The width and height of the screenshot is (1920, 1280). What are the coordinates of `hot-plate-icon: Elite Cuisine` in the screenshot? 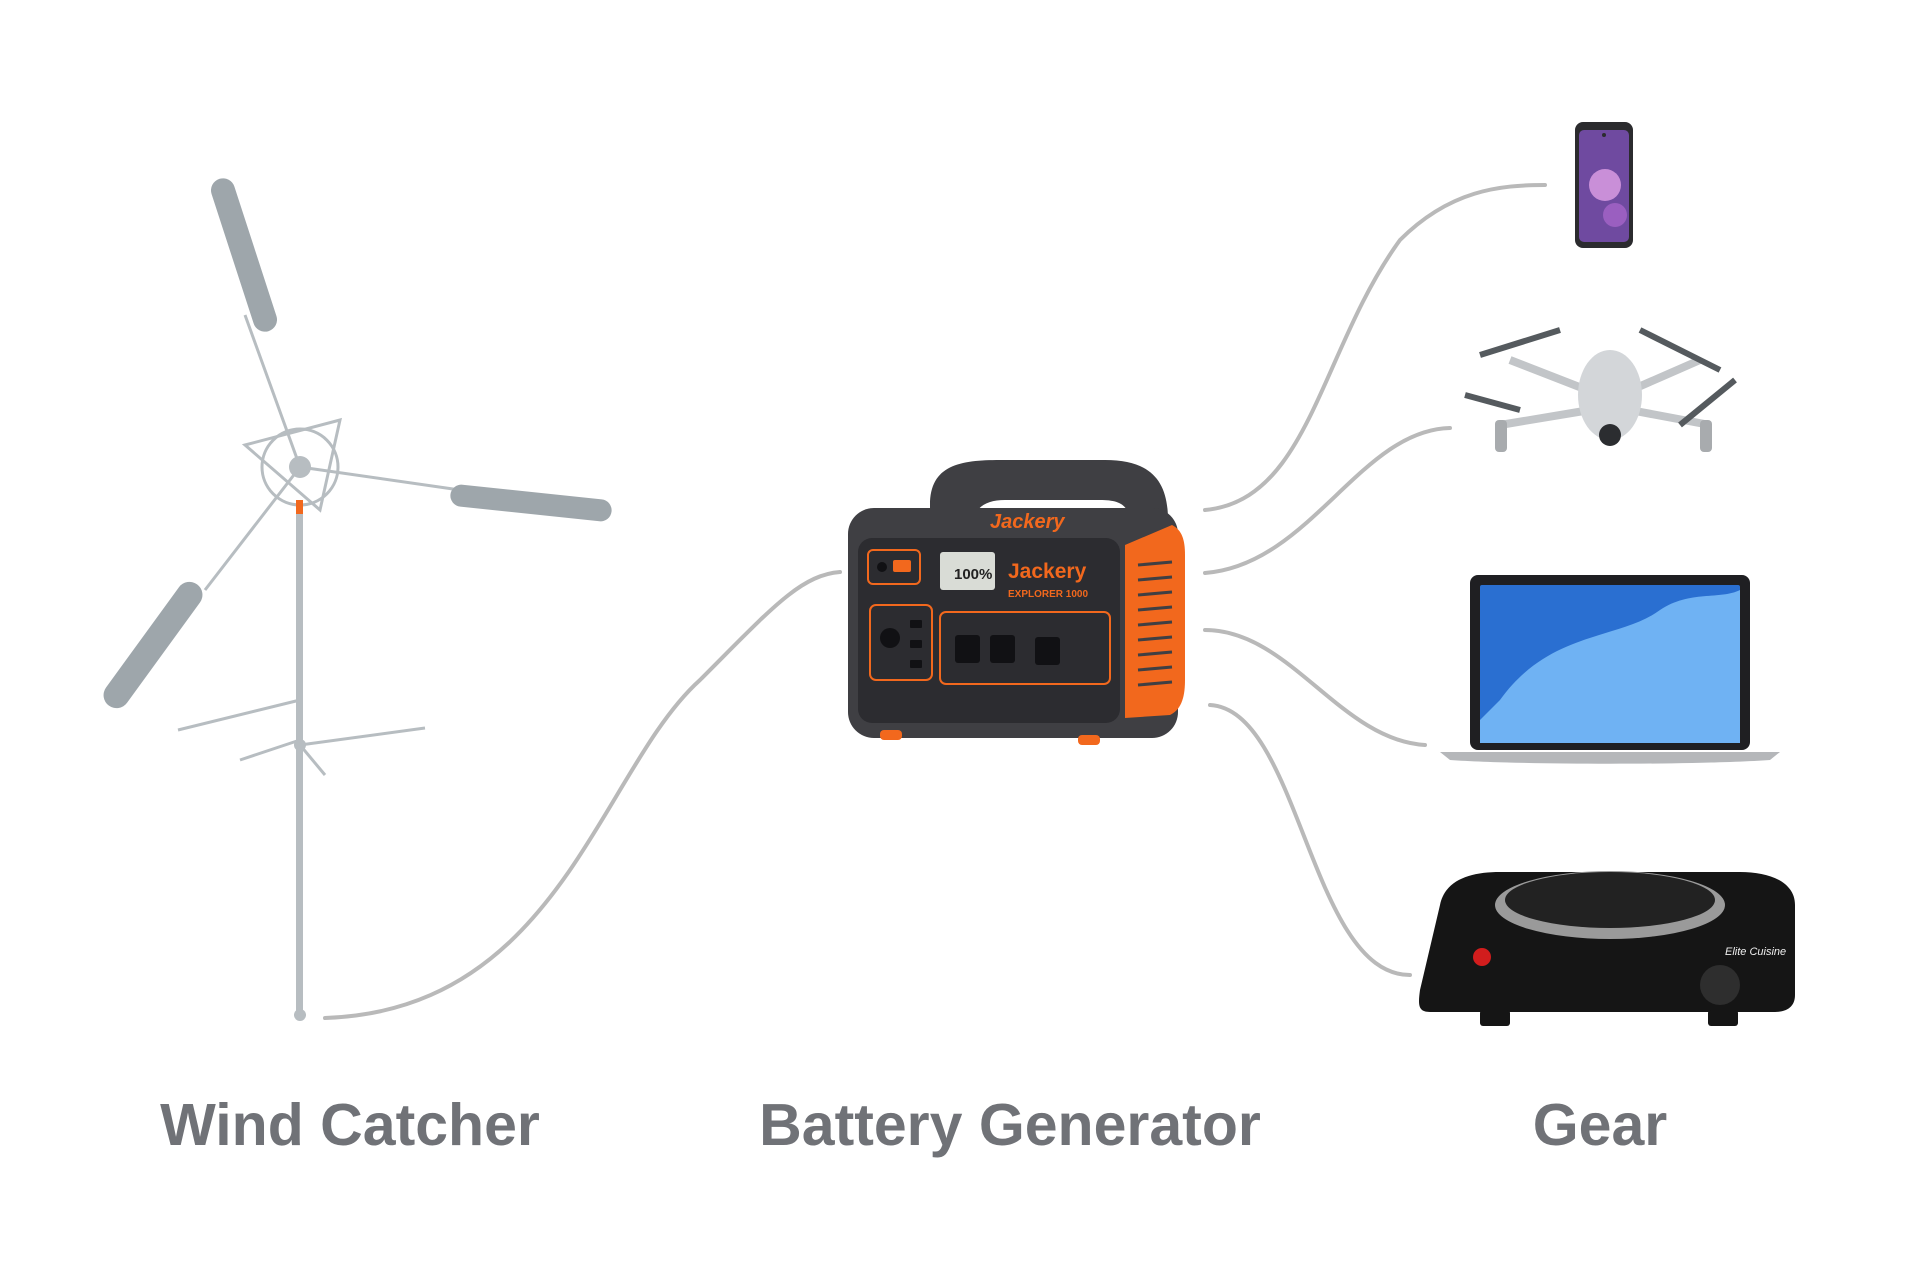 It's located at (1607, 948).